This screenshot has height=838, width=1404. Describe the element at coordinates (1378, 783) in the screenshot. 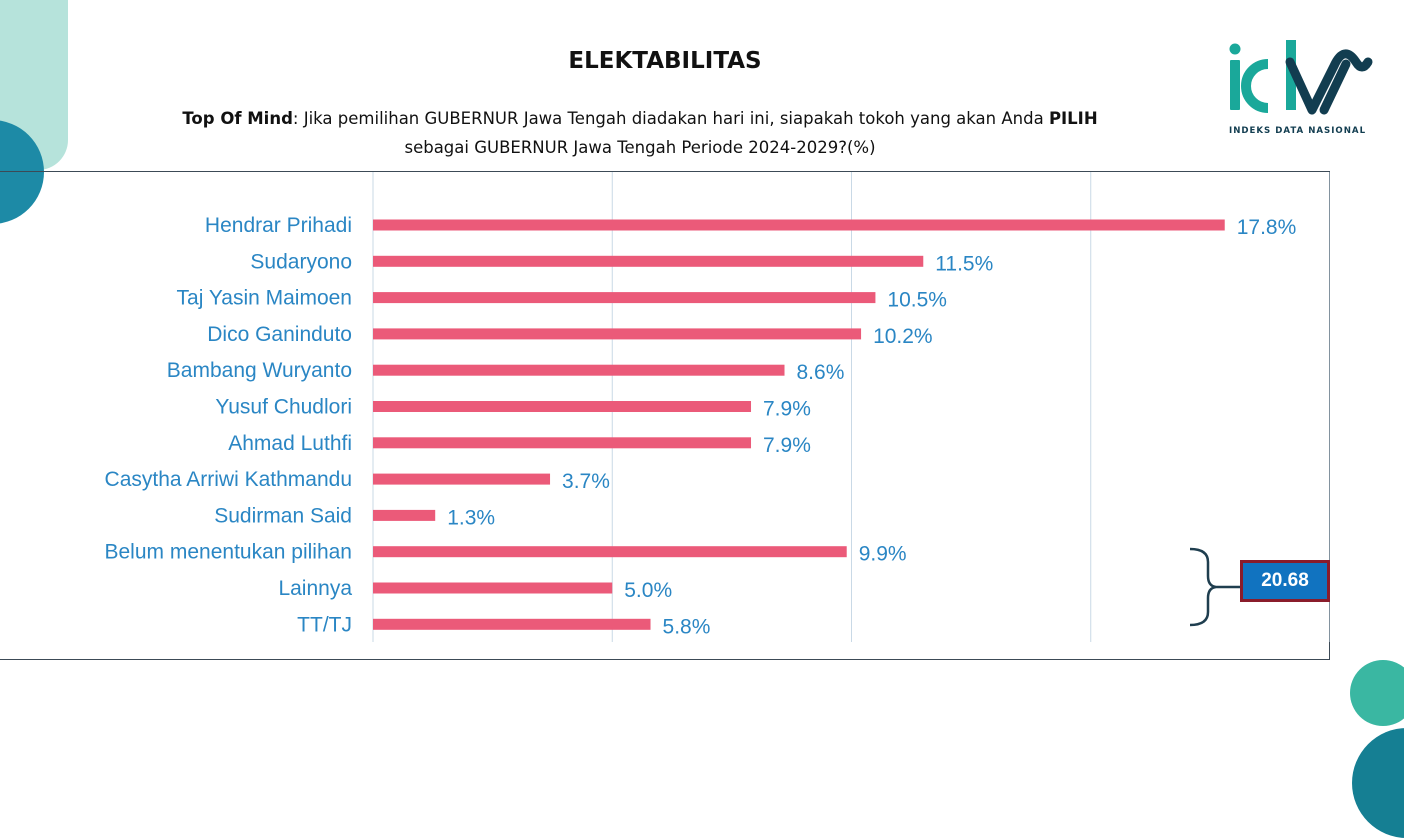

I see `decorative-dark-teal-circle` at that location.